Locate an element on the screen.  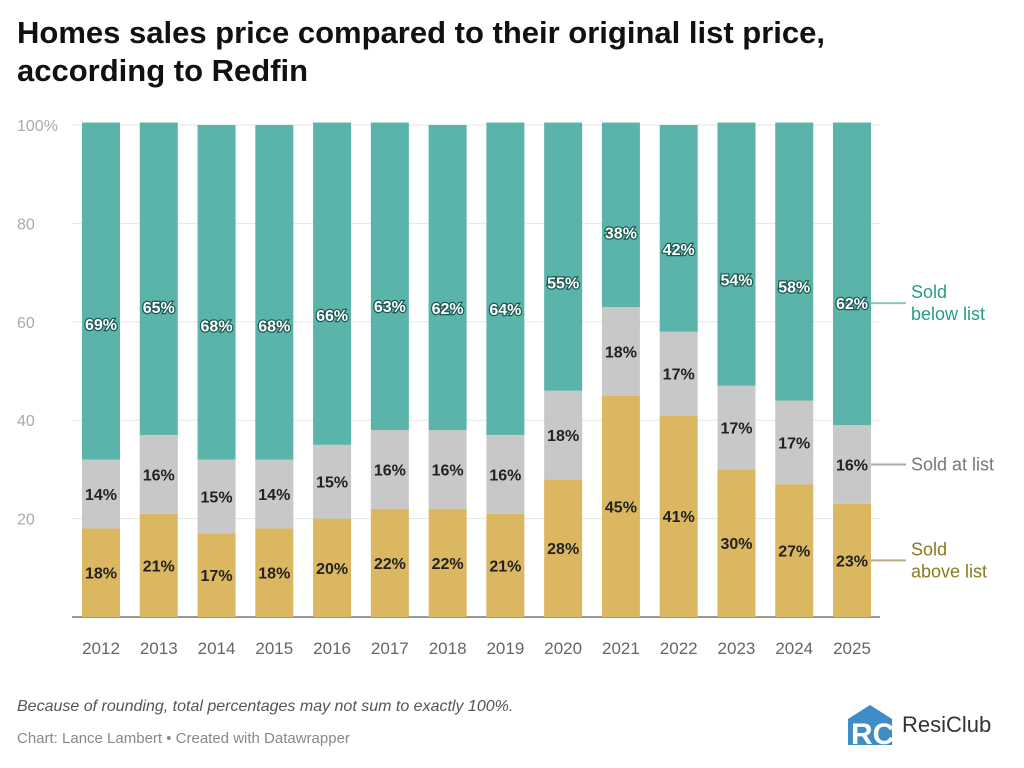
data-label: 28% is located at coordinates (563, 549).